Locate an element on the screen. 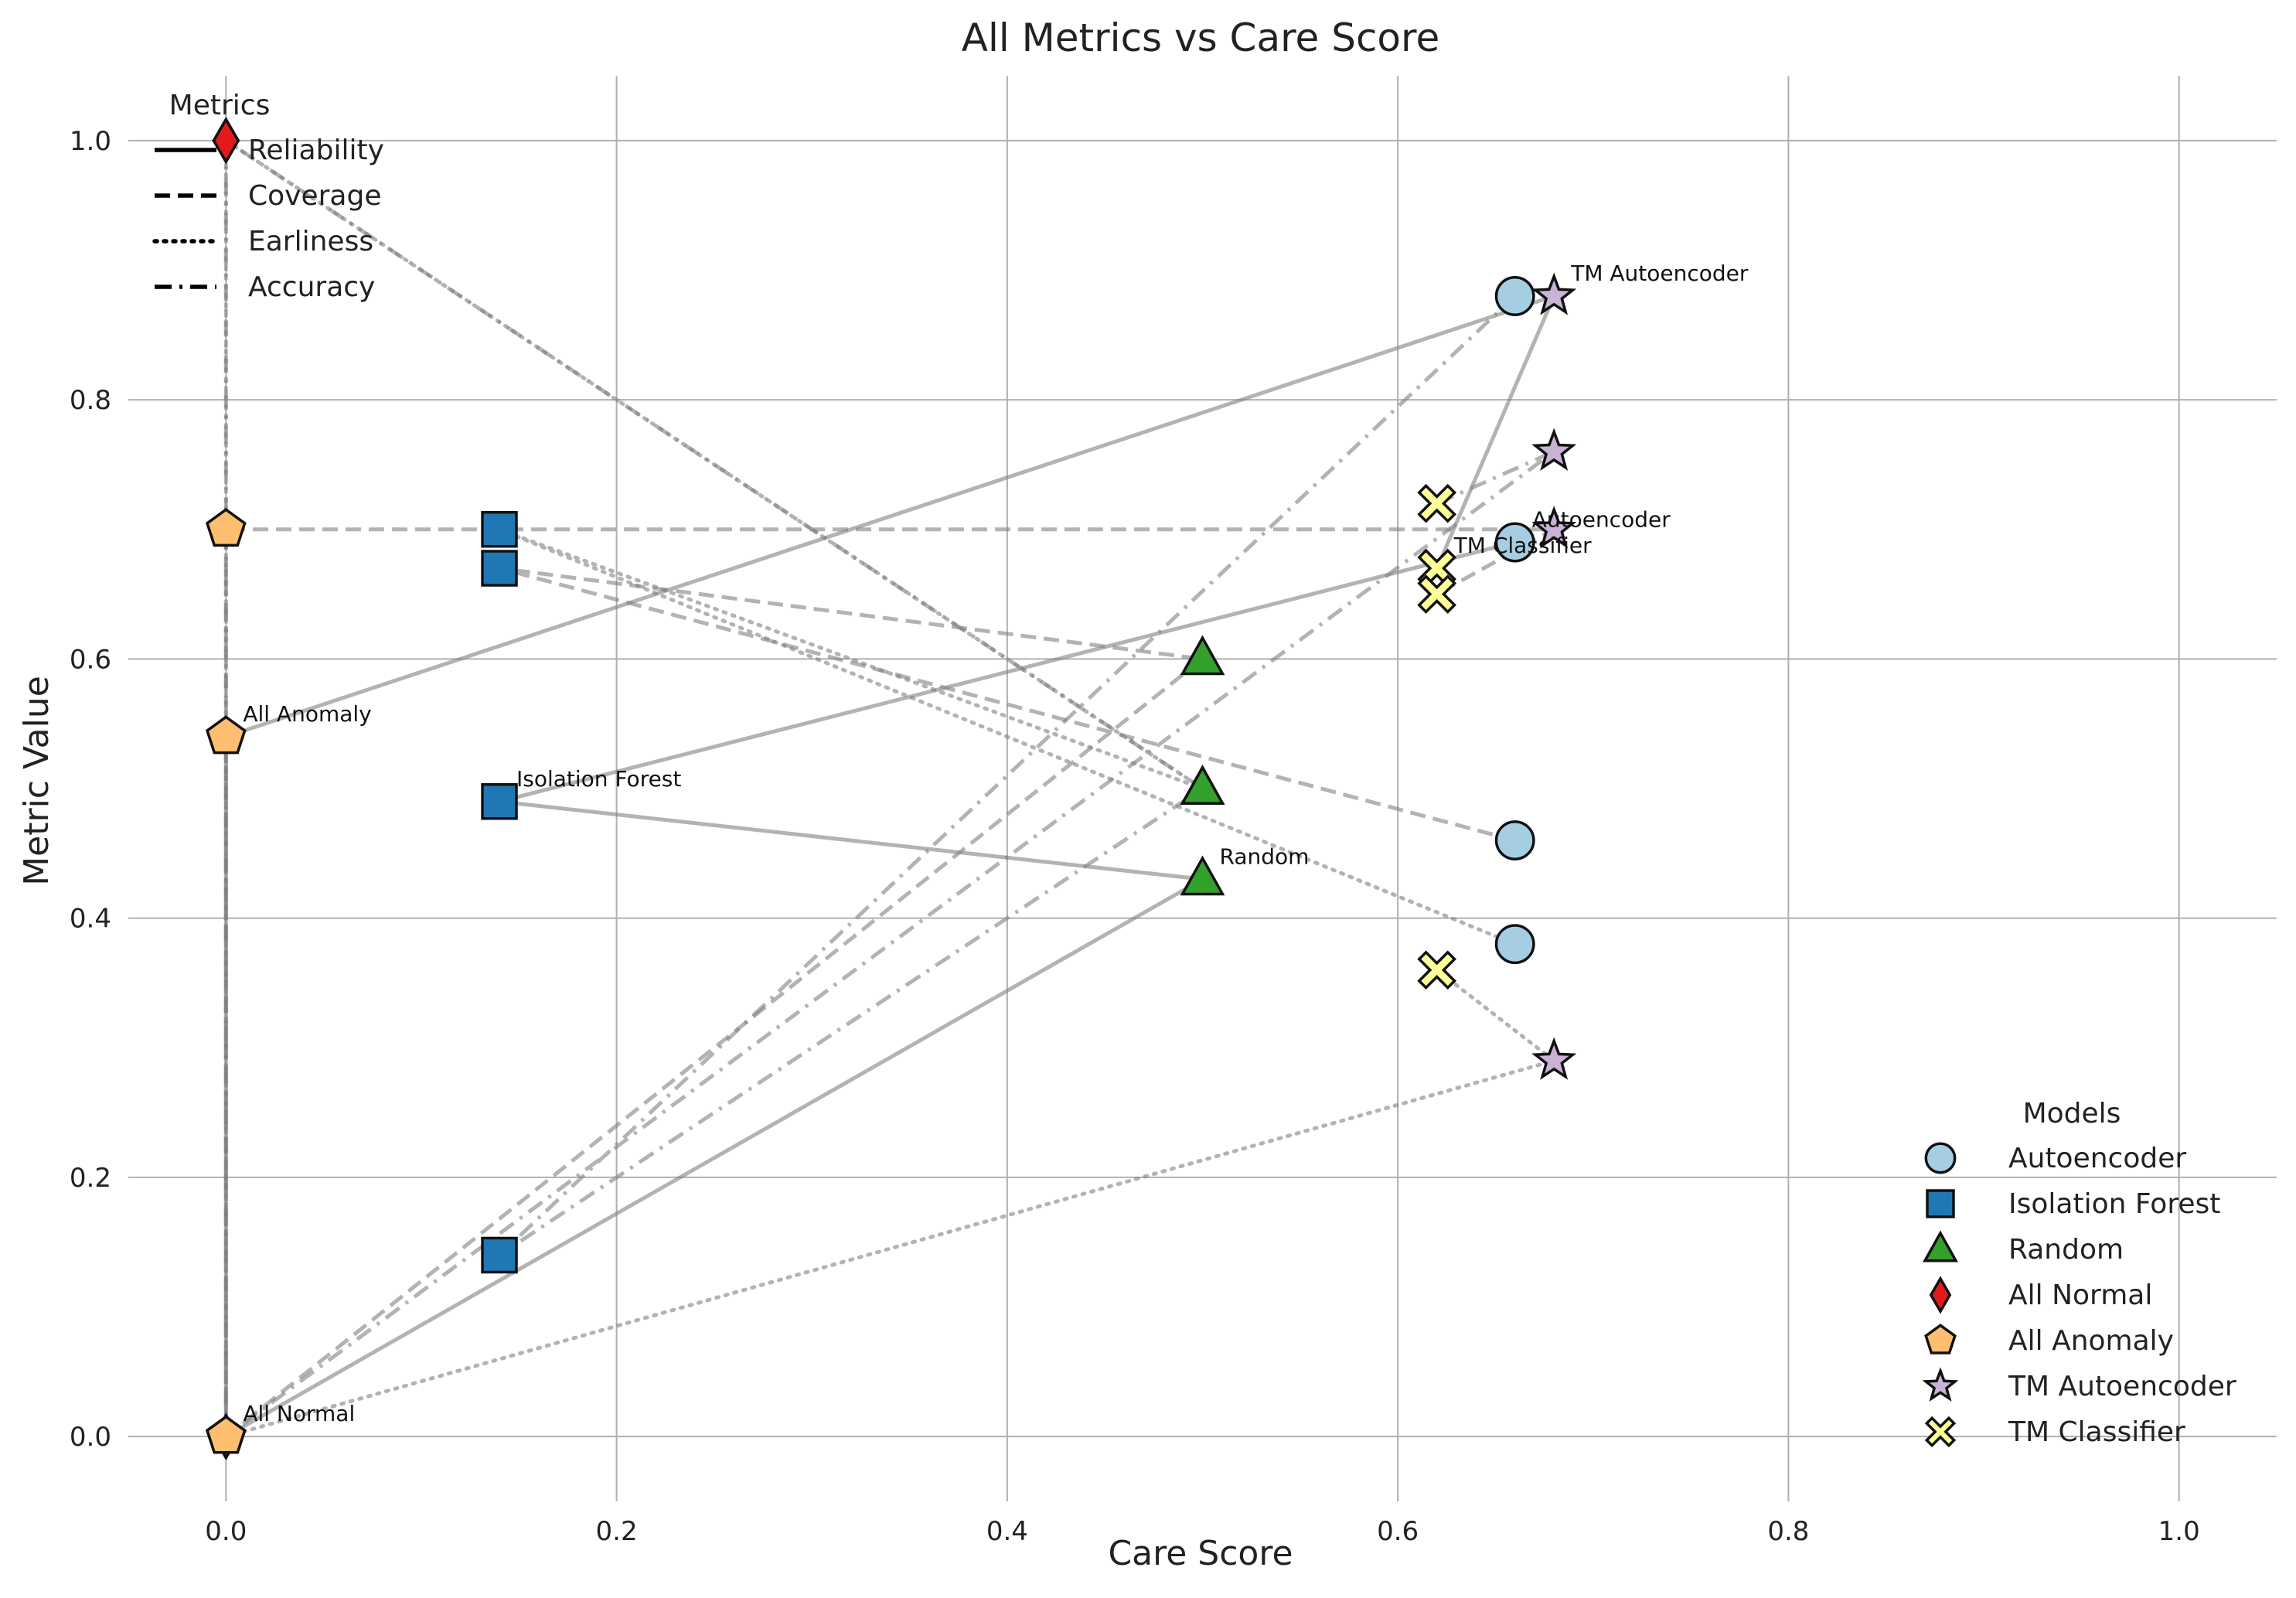 The height and width of the screenshot is (1598, 2296). x-axis-label: Care Score is located at coordinates (1200, 1553).